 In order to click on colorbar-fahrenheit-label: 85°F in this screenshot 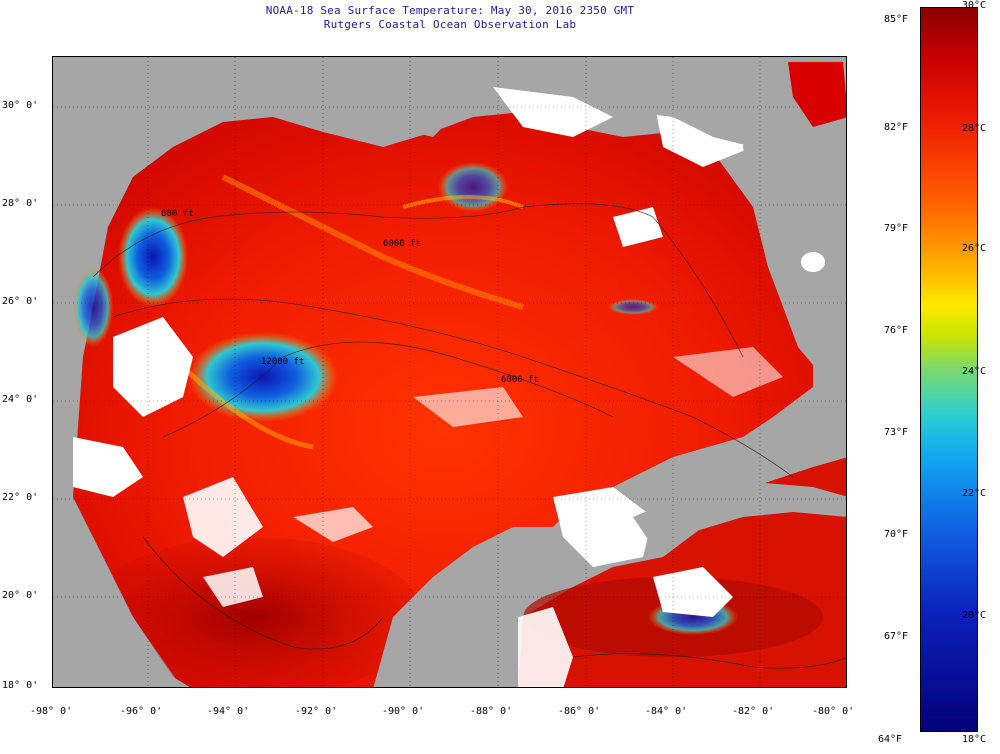, I will do `click(896, 19)`.